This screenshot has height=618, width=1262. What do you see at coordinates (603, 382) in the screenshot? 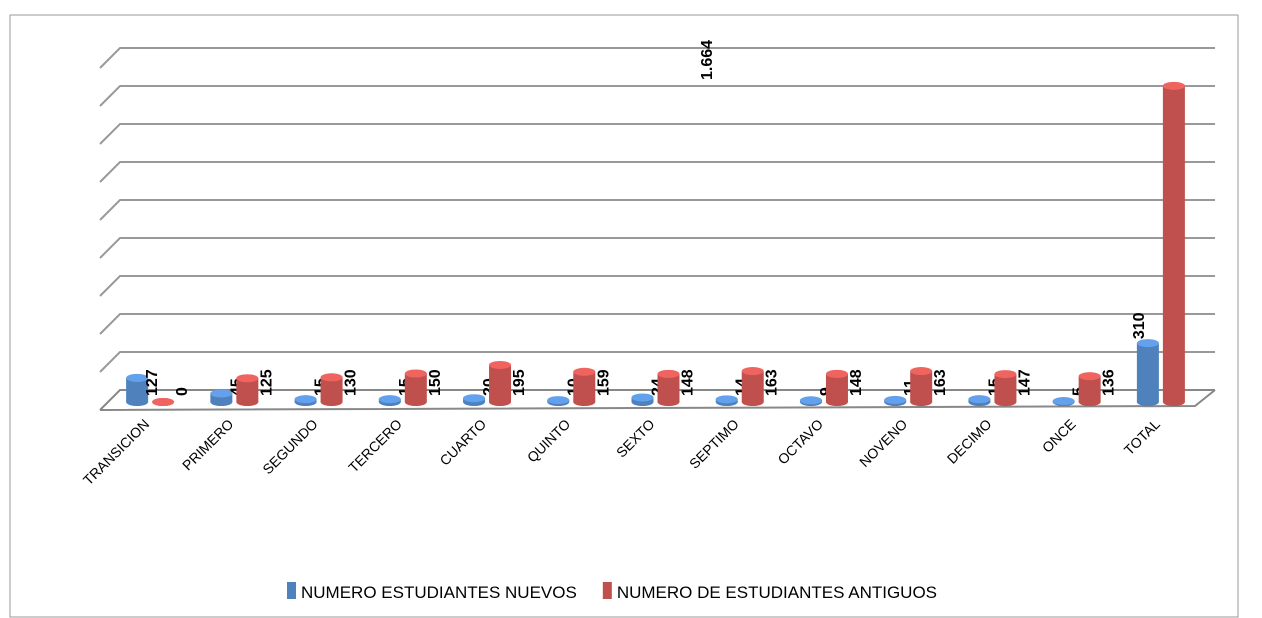
I see `value-label: 159` at bounding box center [603, 382].